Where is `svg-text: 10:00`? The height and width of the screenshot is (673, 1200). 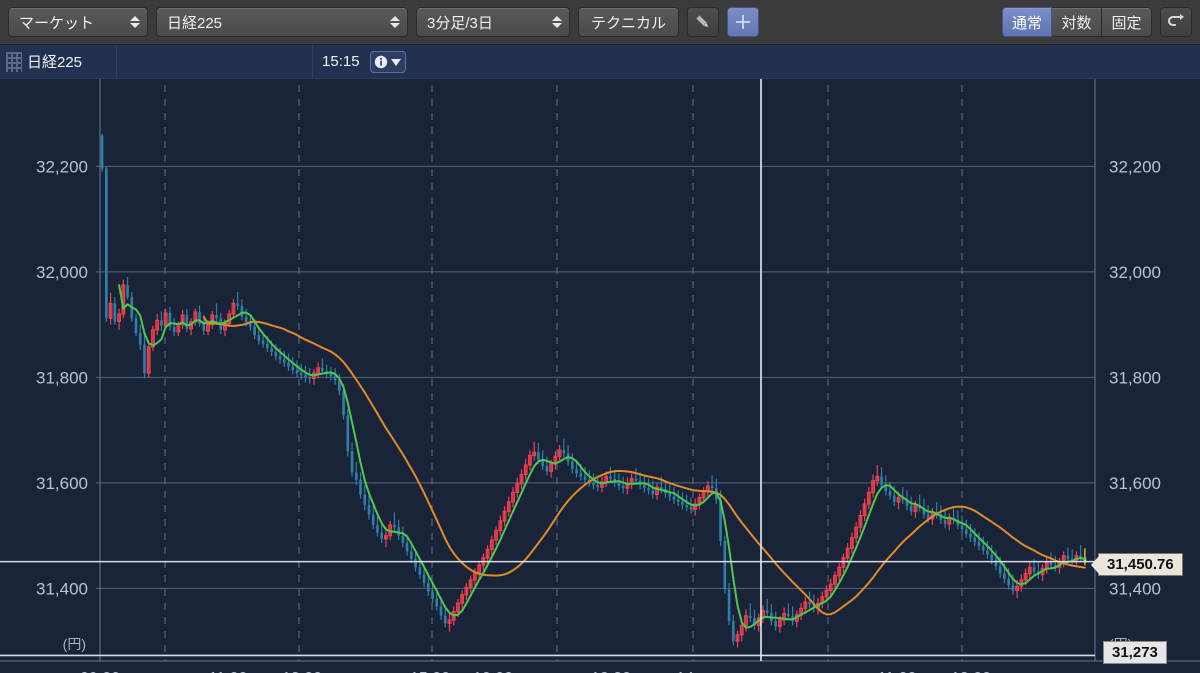 svg-text: 10:00 is located at coordinates (493, 671).